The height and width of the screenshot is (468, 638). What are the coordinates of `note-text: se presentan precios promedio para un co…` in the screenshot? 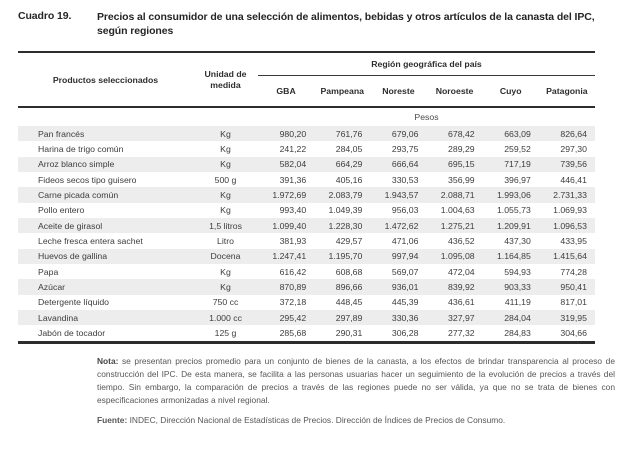 It's located at (356, 380).